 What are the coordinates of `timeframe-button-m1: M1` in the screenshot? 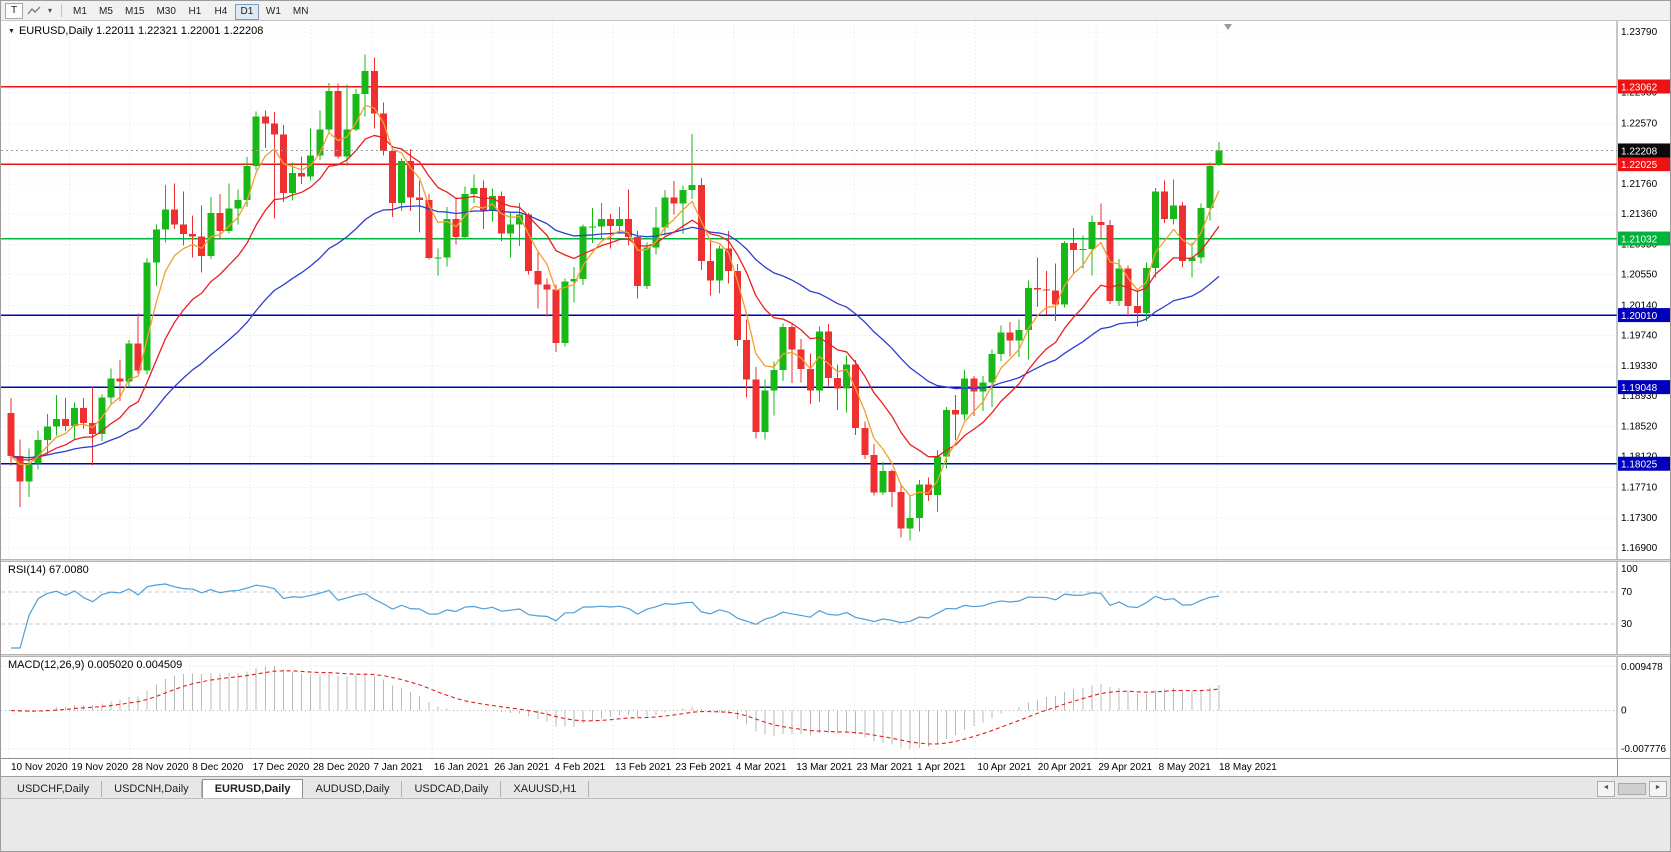 It's located at (80, 12).